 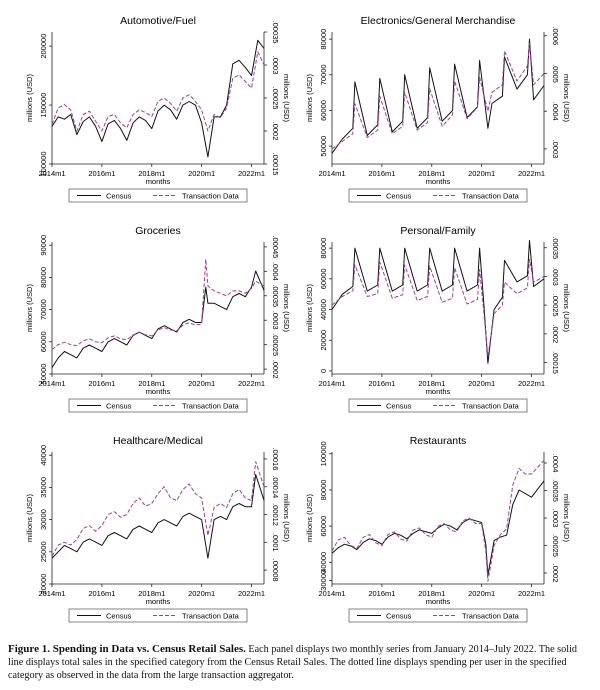 What do you see at coordinates (323, 371) in the screenshot?
I see `y-tick-label: 0` at bounding box center [323, 371].